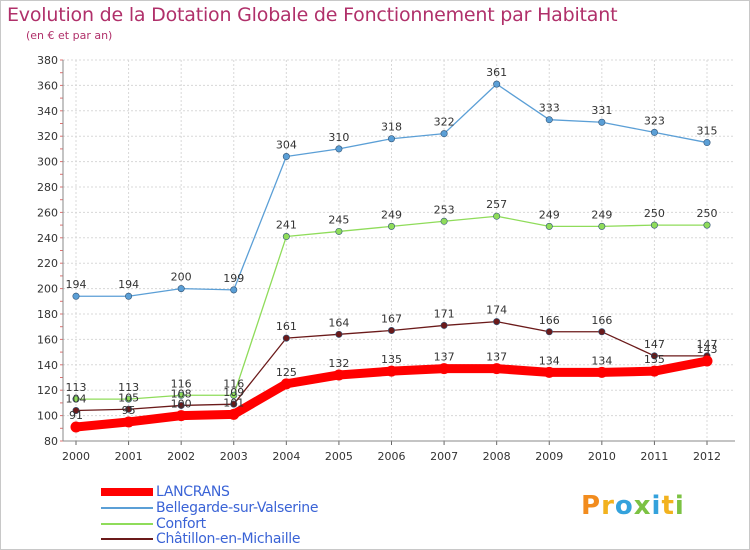  I want to click on logo-letter: P, so click(591, 506).